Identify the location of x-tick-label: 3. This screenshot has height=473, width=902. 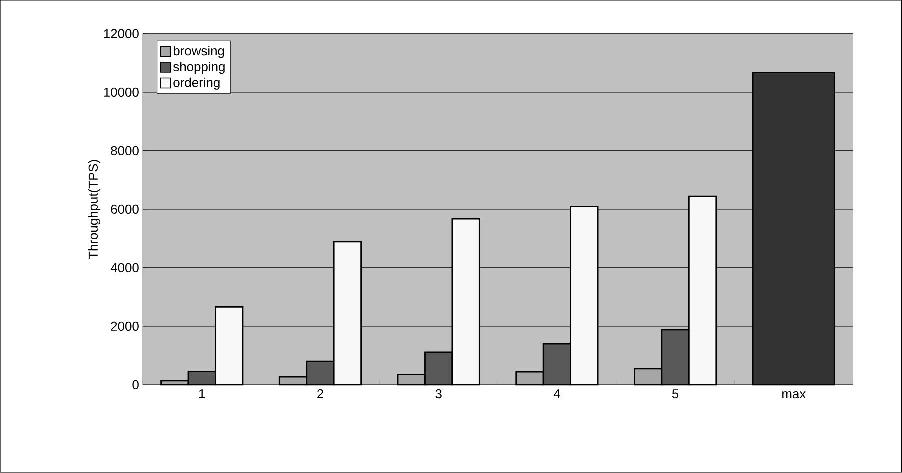
(439, 394).